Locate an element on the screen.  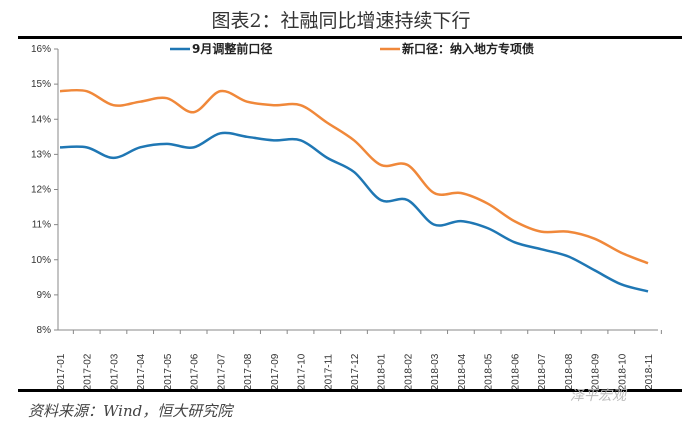
x-tick-label: 2017-05 is located at coordinates (168, 371).